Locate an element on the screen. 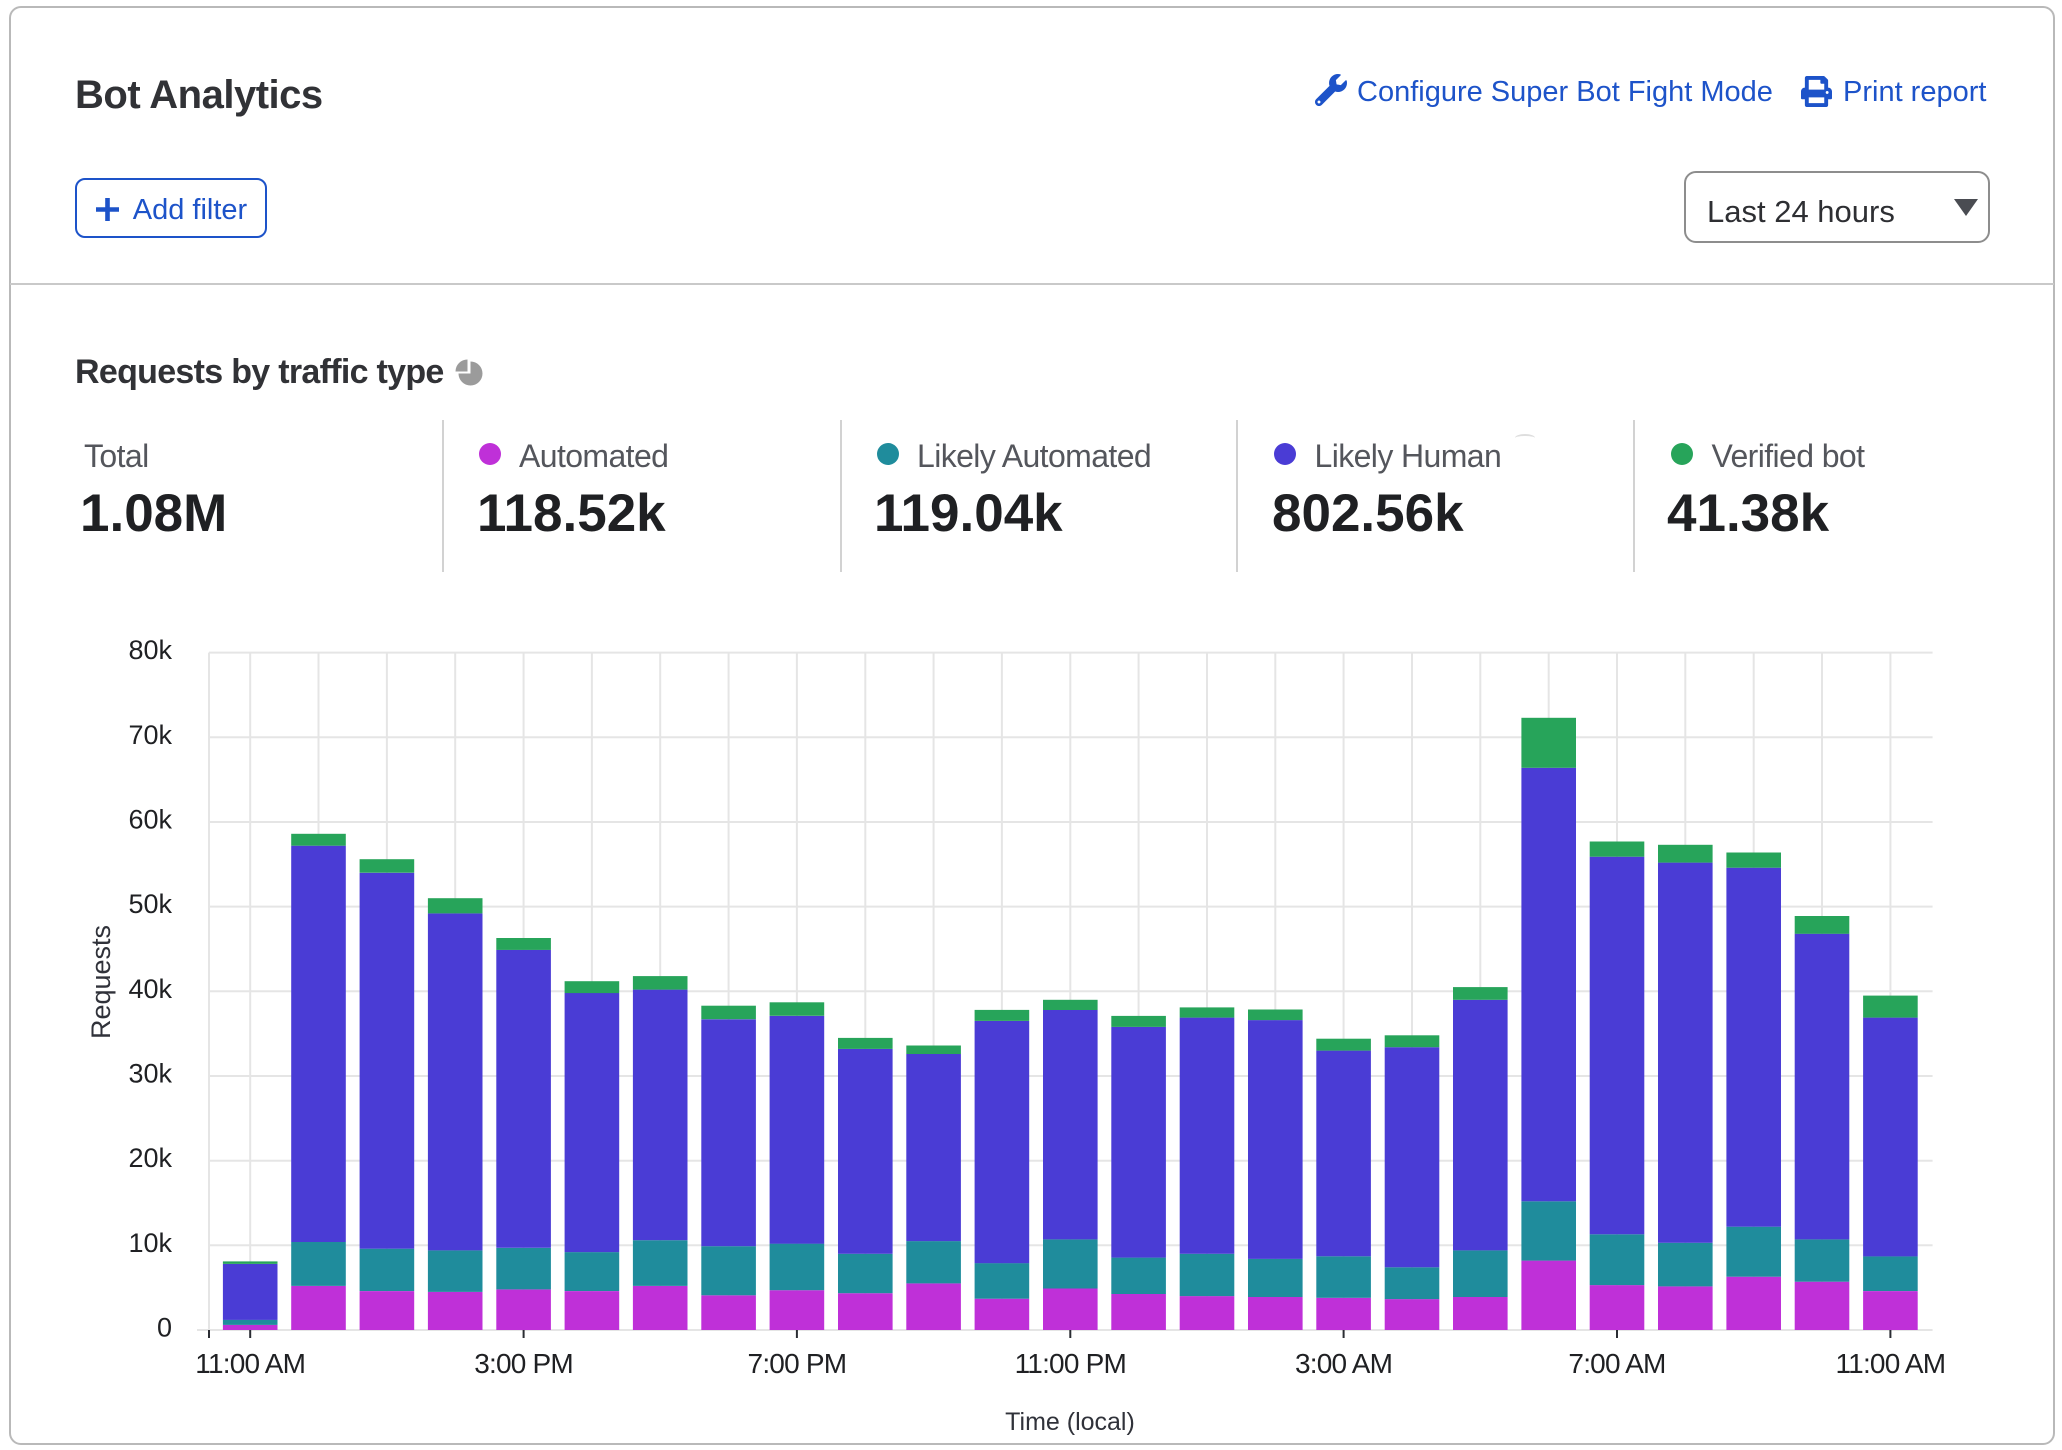 The height and width of the screenshot is (1450, 2062). svg-text: 80k is located at coordinates (150, 650).